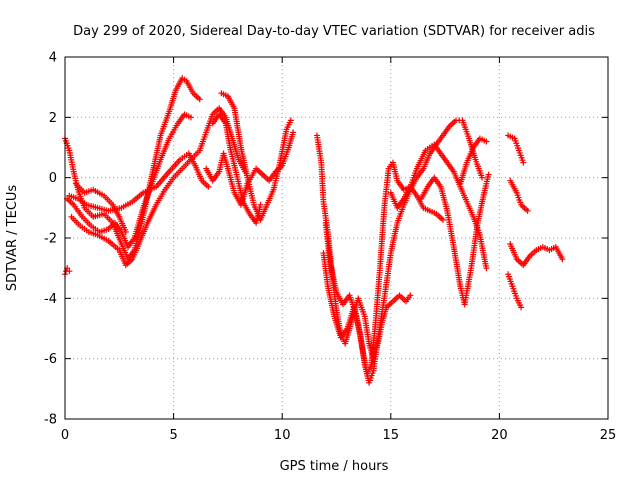 This screenshot has width=640, height=480. I want to click on series-s8, so click(236, 168).